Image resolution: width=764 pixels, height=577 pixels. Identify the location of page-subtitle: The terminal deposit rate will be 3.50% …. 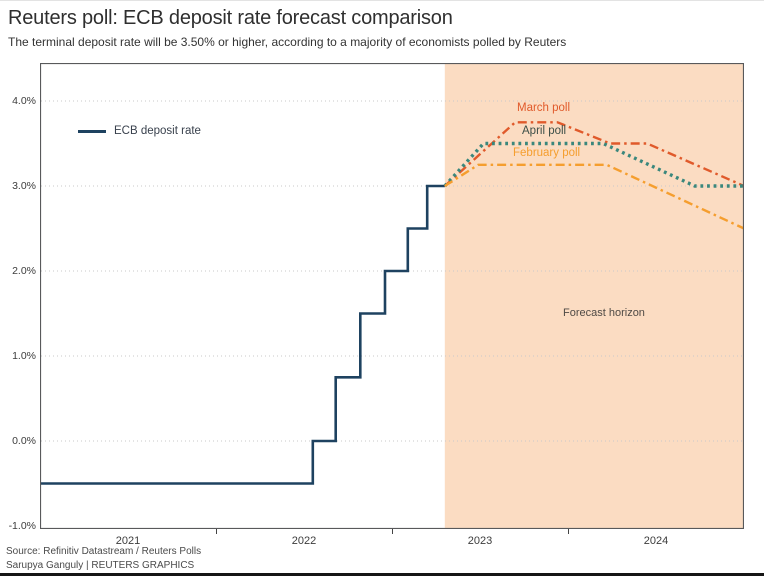
(287, 42).